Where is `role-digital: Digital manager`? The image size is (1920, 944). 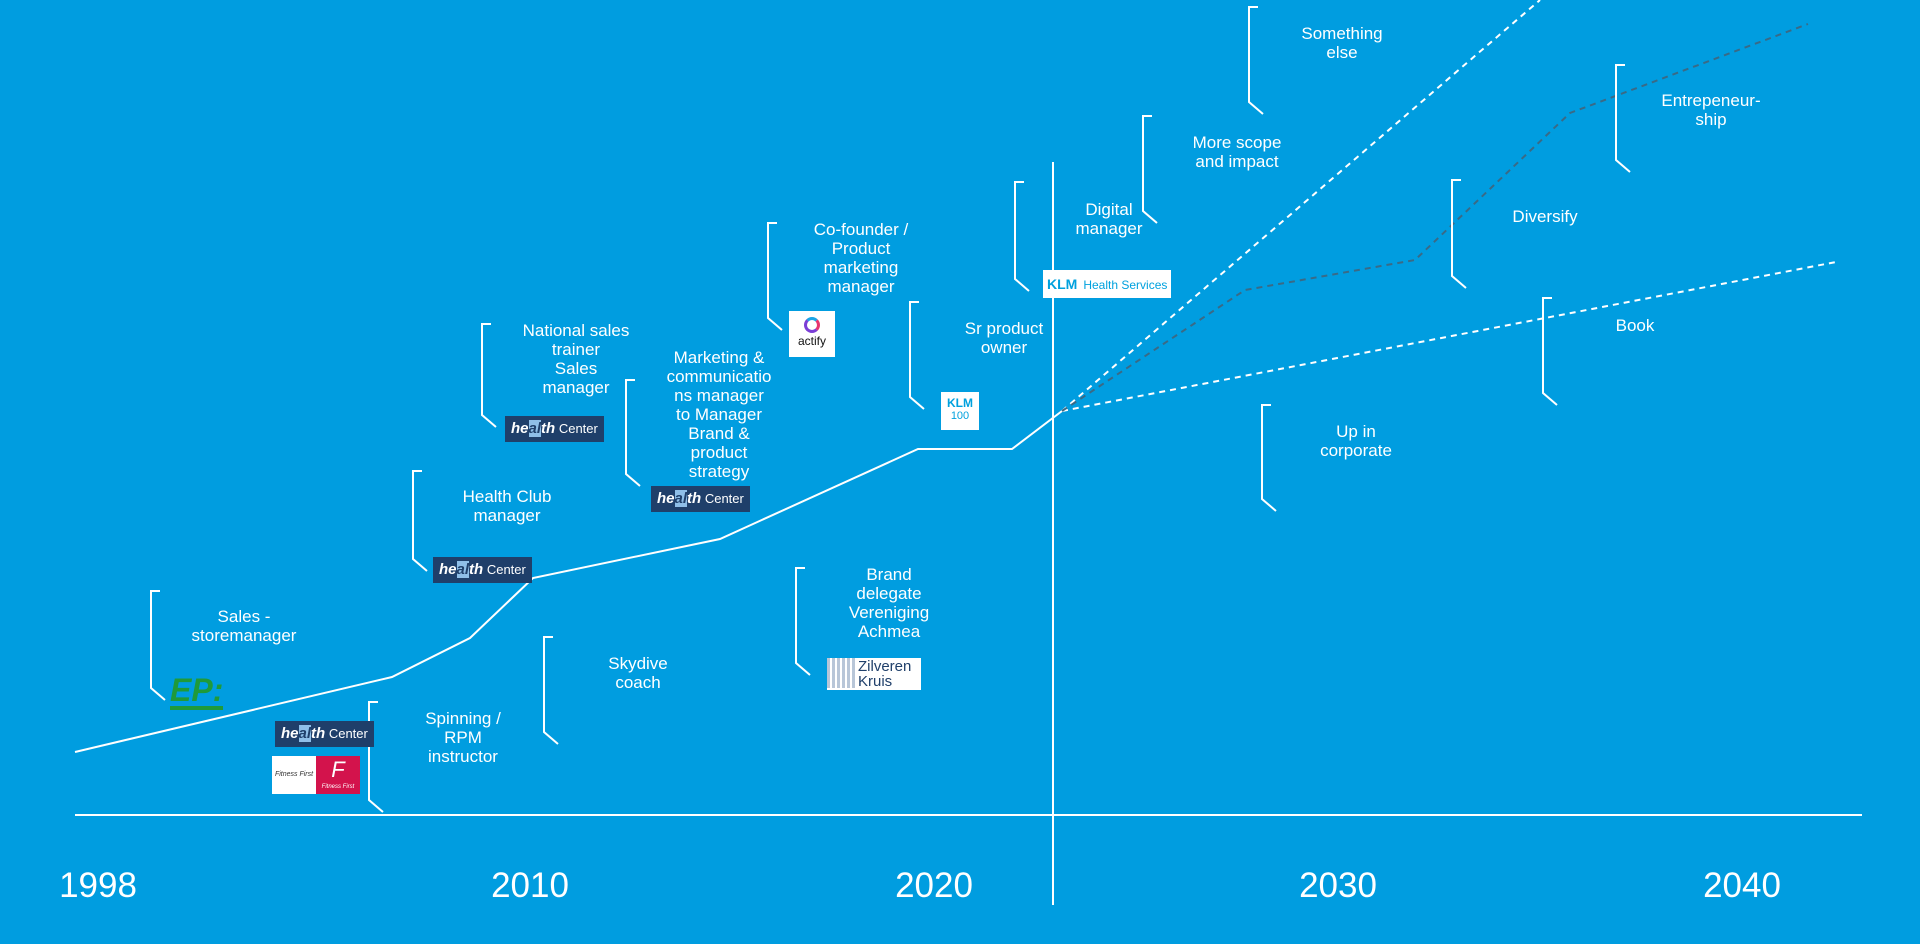 role-digital: Digital manager is located at coordinates (1109, 219).